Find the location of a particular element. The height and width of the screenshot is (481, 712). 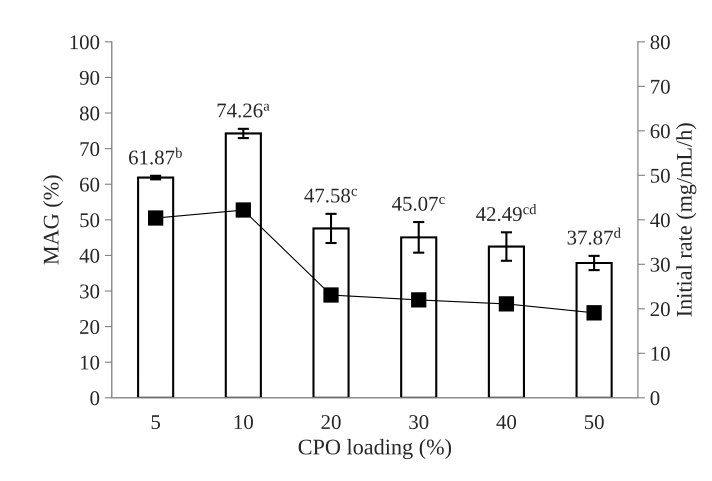

y-tick-label: 60 is located at coordinates (90, 185).